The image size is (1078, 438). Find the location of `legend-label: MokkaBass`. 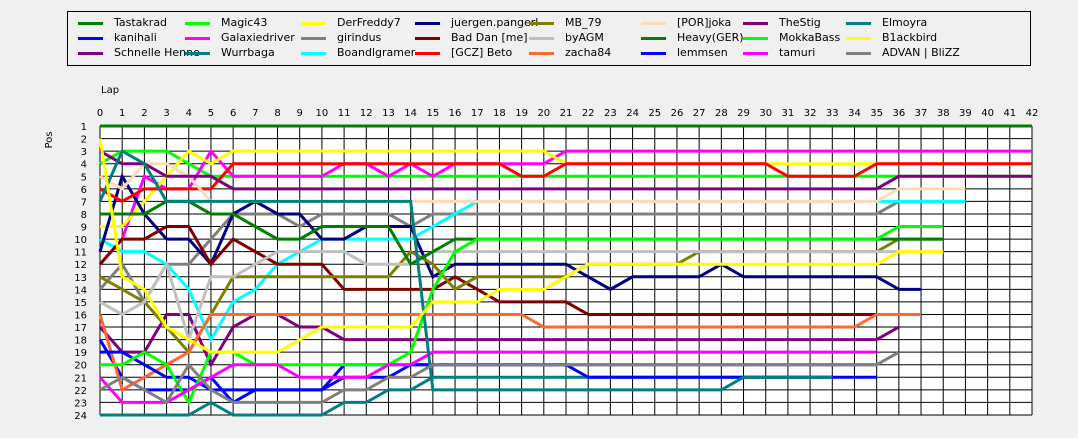

legend-label: MokkaBass is located at coordinates (810, 37).